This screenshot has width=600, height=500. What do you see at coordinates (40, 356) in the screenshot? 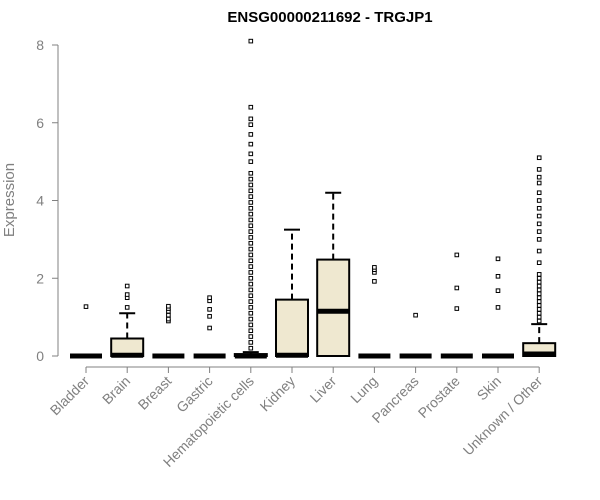
I see `y-tick-label: 0` at bounding box center [40, 356].